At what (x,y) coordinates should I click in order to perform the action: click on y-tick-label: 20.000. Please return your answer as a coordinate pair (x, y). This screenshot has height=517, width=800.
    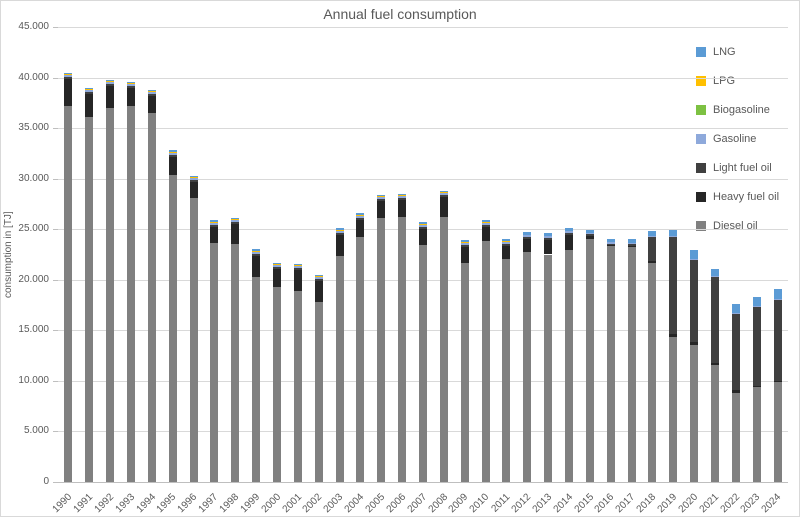
    Looking at the image, I should click on (33, 279).